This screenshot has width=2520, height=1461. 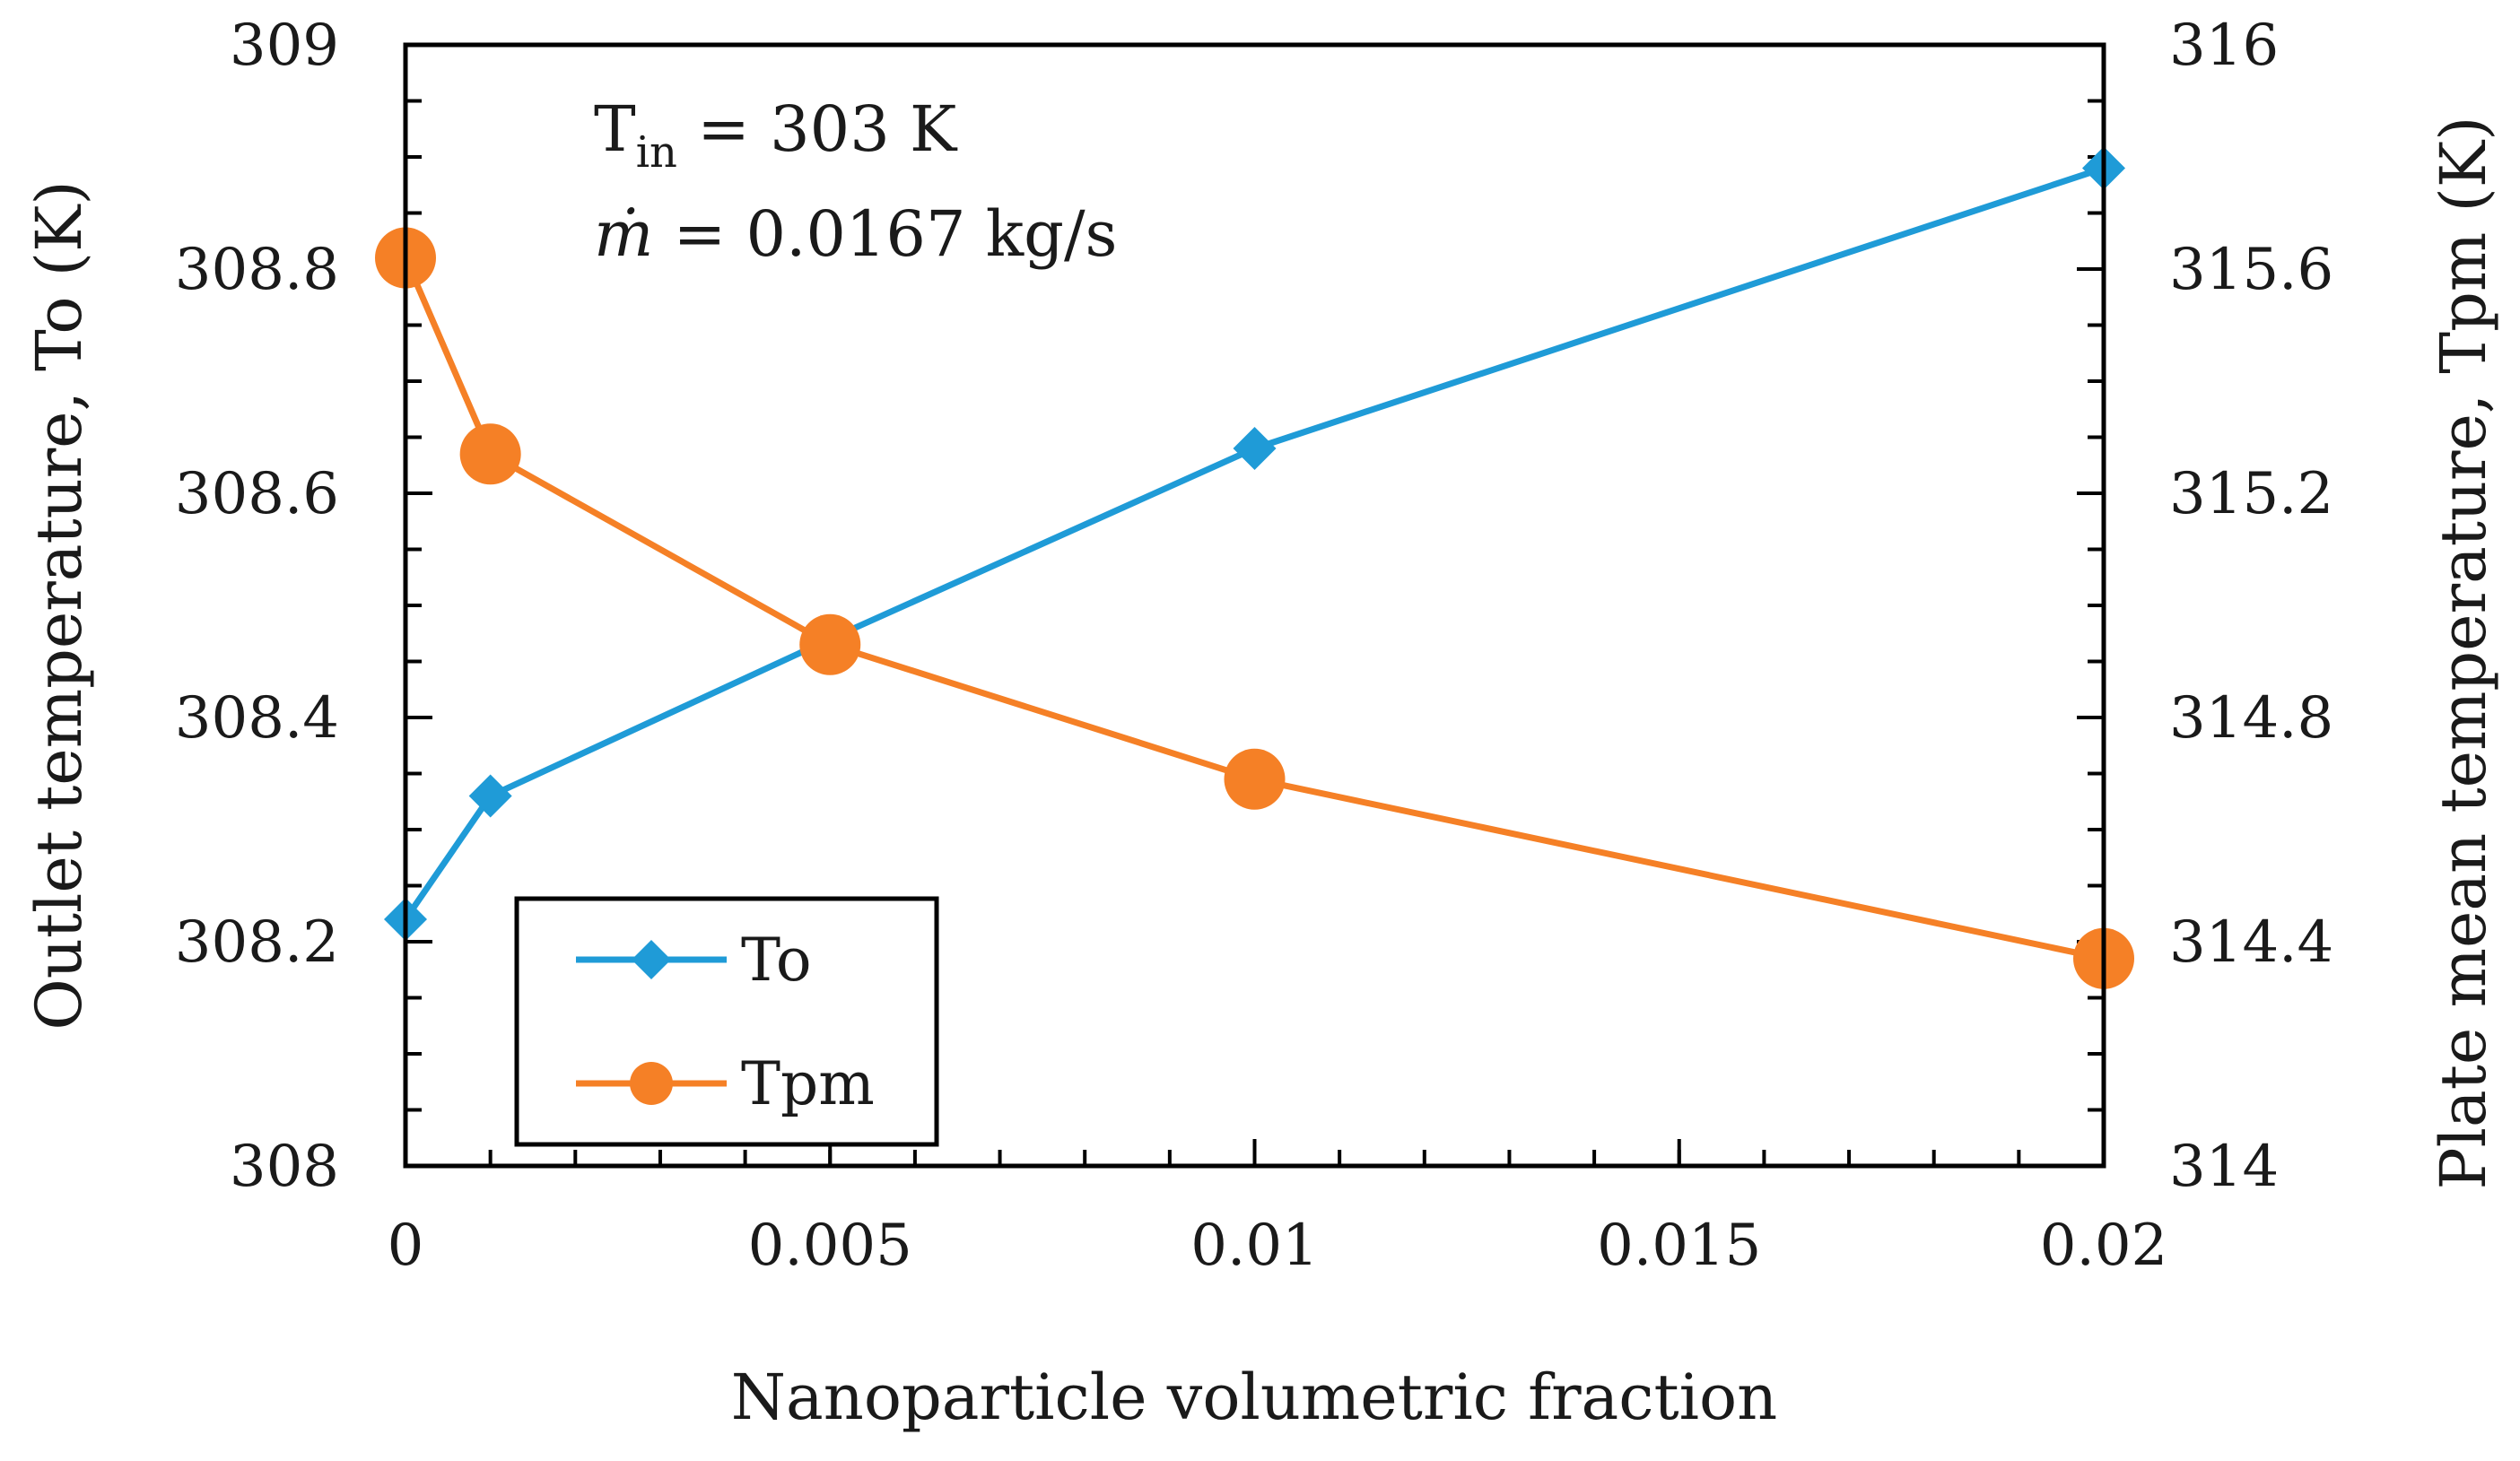 I want to click on mdot-value: = 0.0167 kg/s, so click(x=885, y=234).